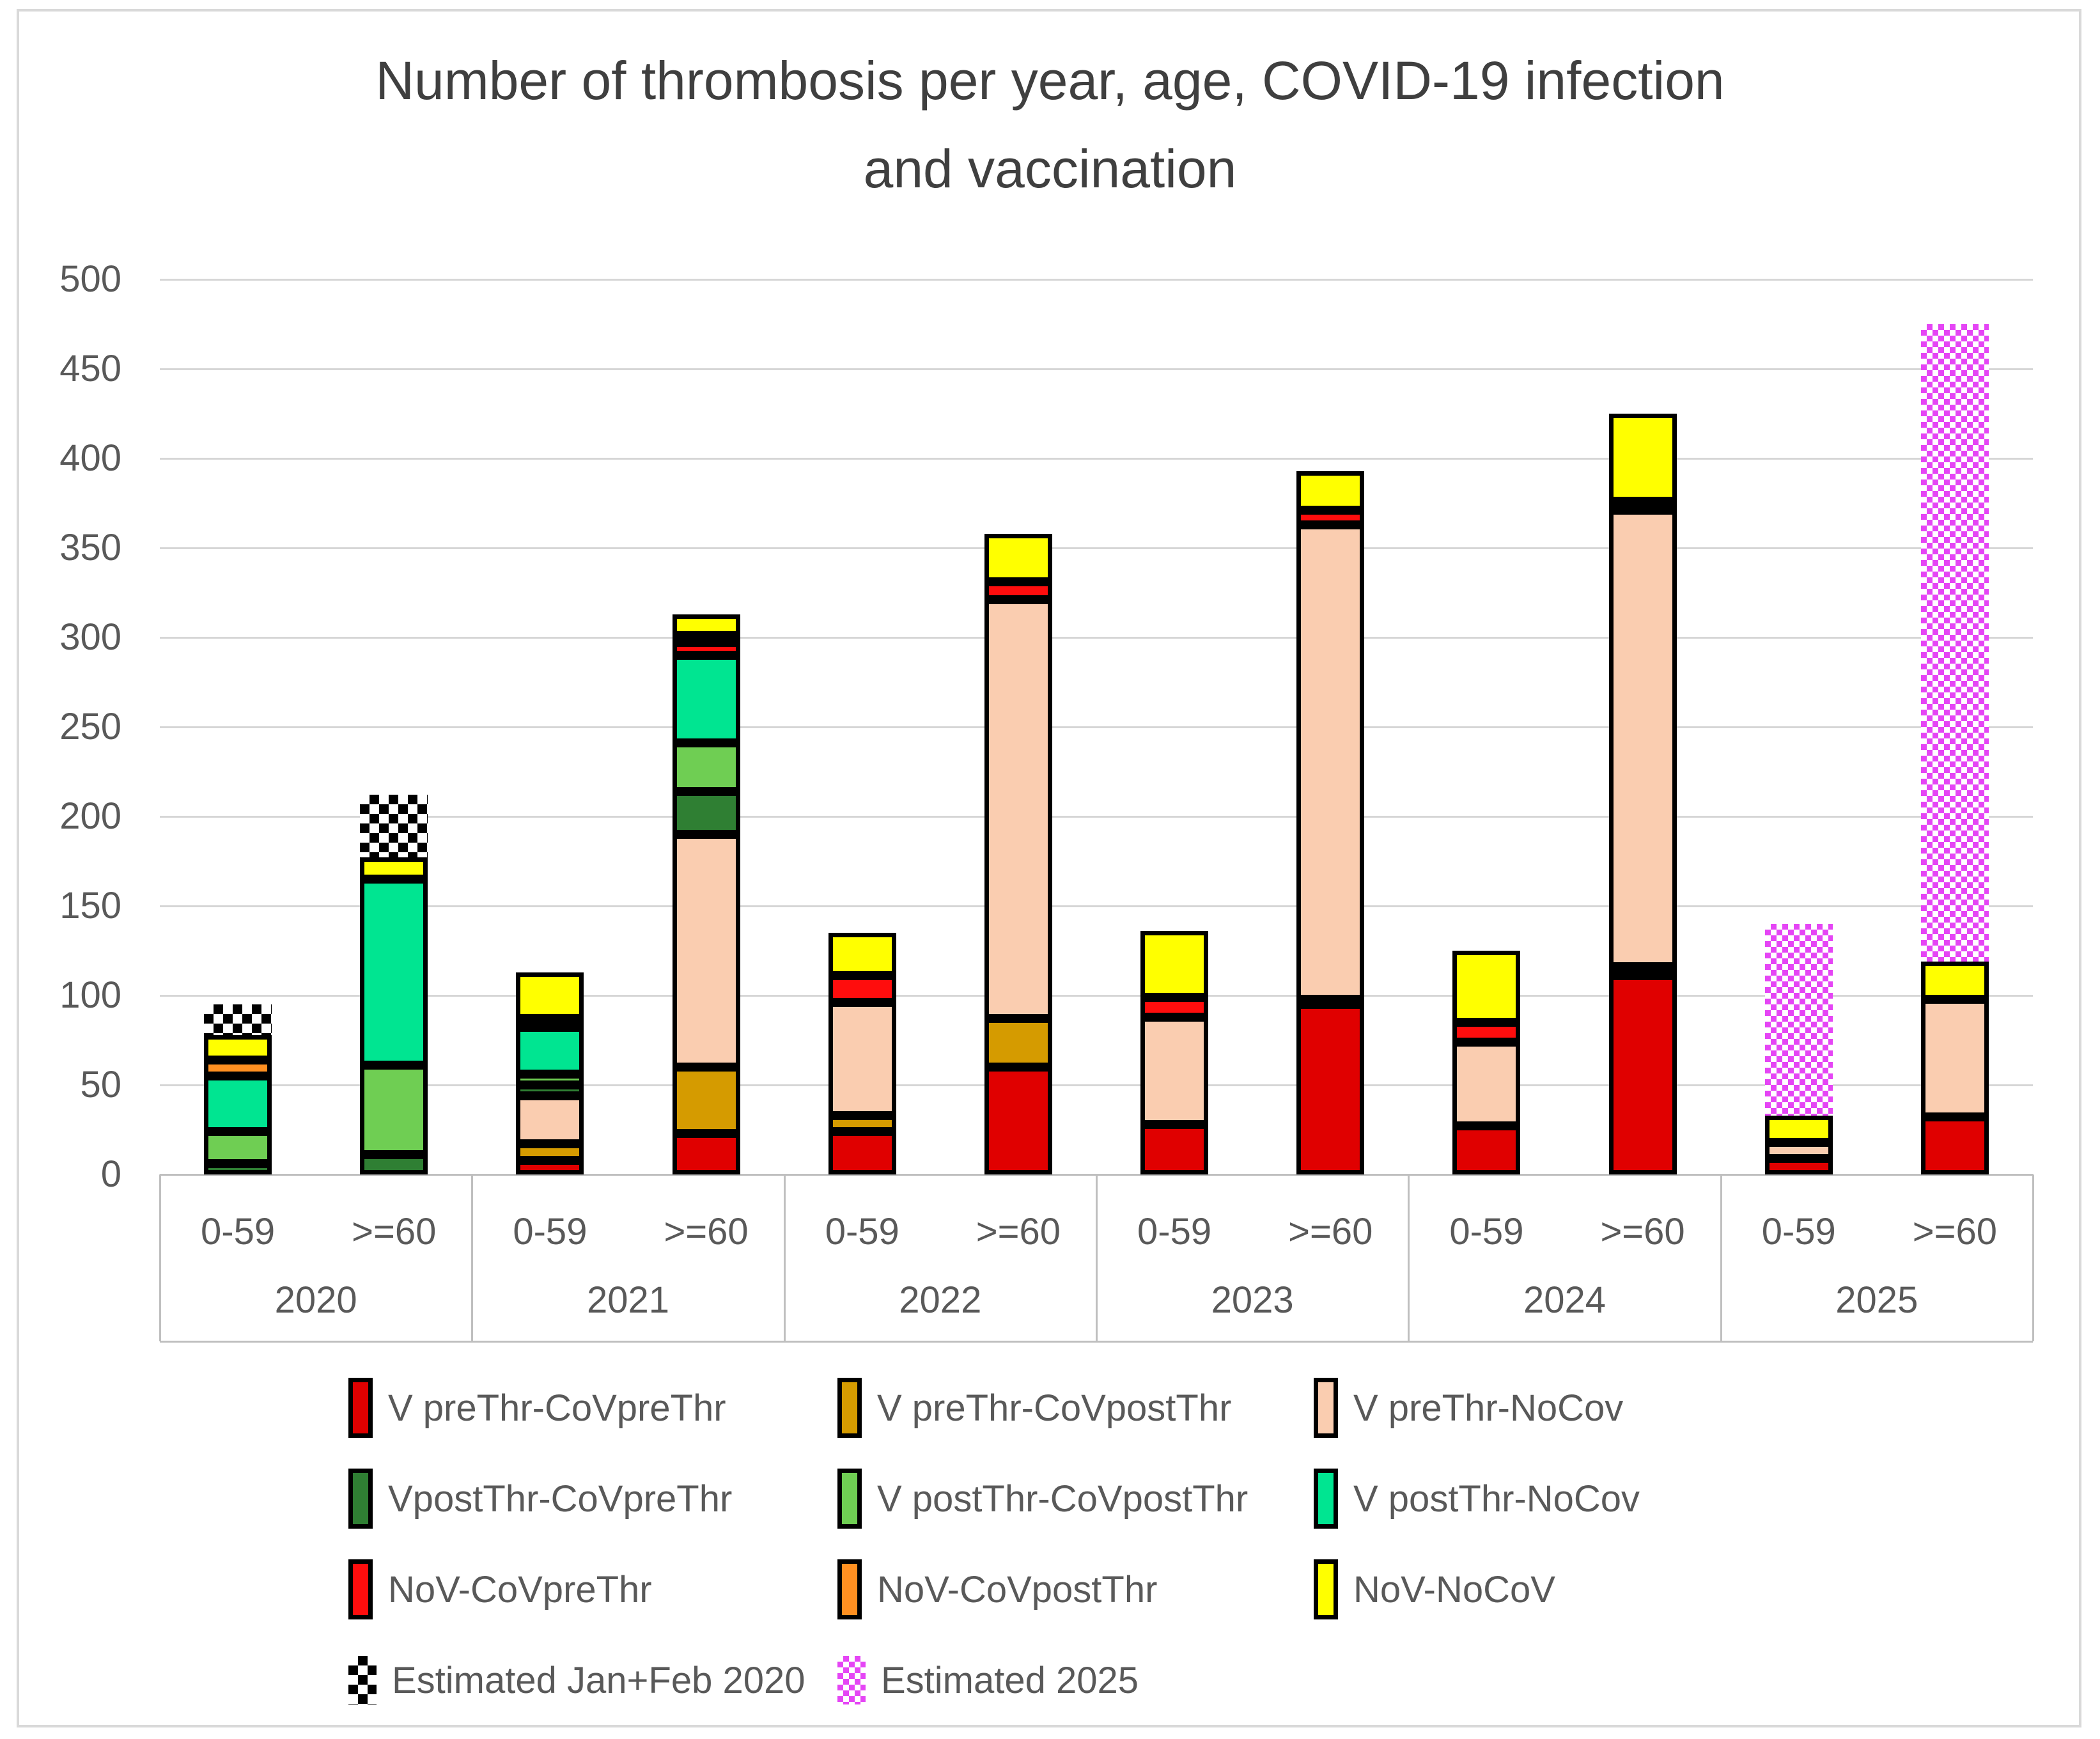  I want to click on y-axis-tick-label: 50, so click(100, 1084).